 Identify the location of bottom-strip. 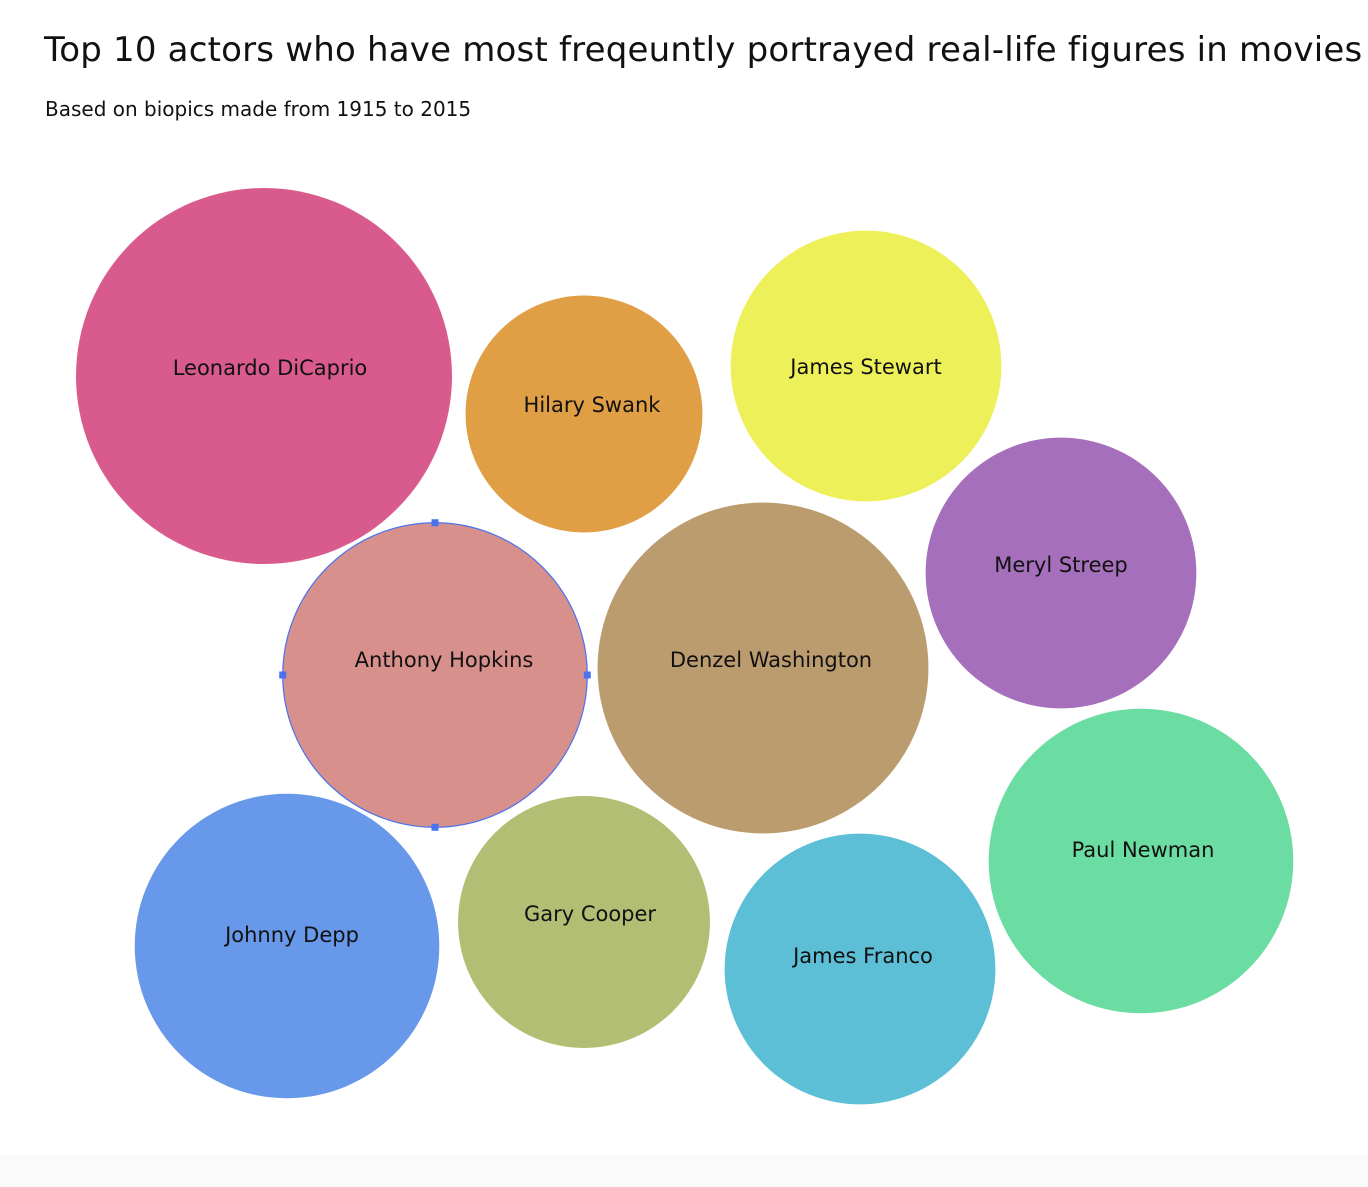
(684, 1171).